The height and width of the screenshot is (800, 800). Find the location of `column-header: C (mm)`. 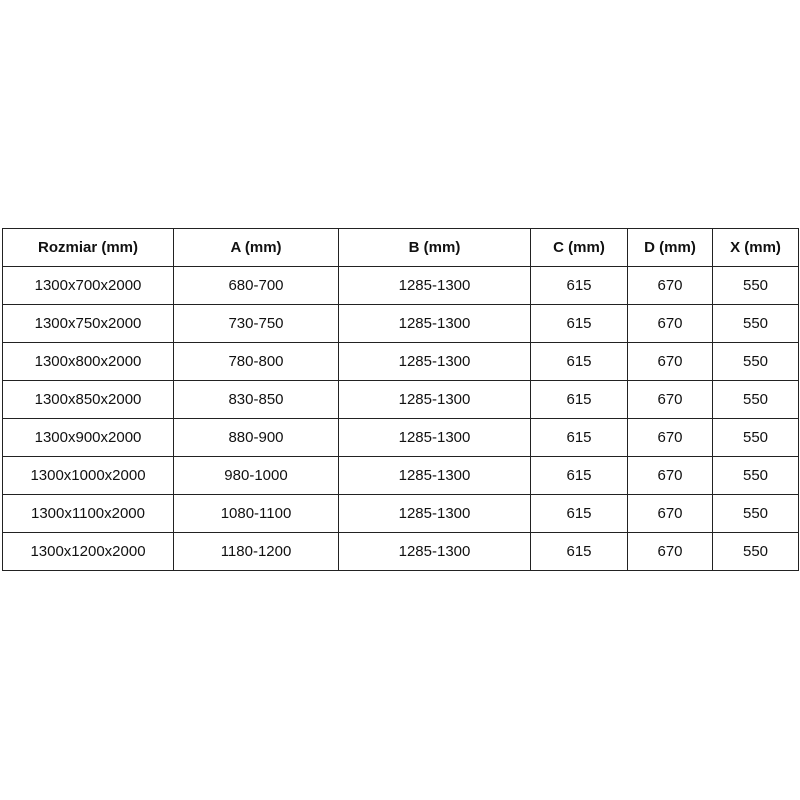

column-header: C (mm) is located at coordinates (579, 247).